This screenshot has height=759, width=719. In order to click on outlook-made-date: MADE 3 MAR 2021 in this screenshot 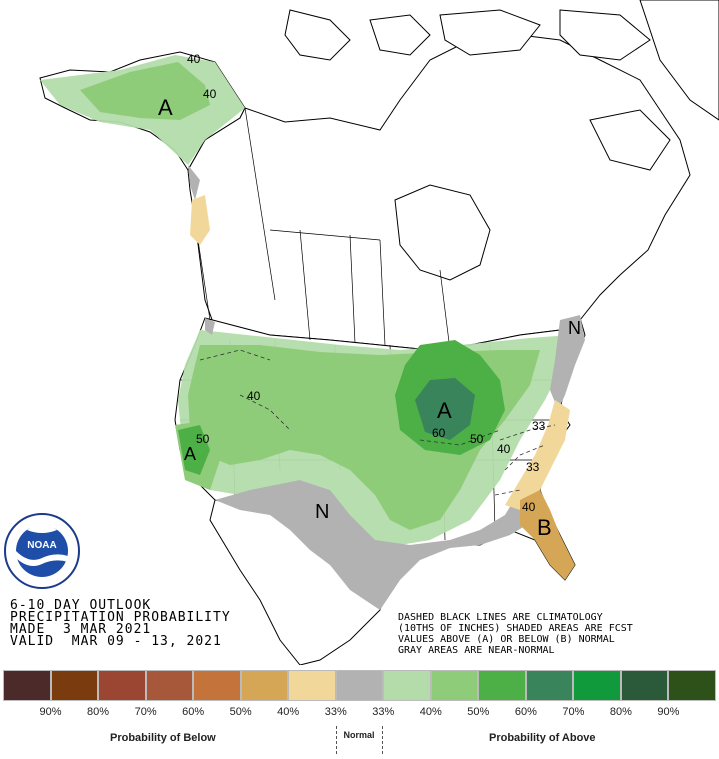, I will do `click(81, 629)`.